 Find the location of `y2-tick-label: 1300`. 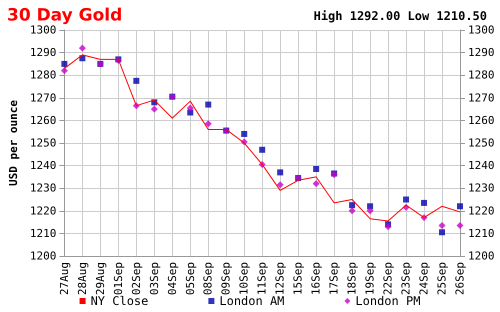

y2-tick-label: 1300 is located at coordinates (481, 30).